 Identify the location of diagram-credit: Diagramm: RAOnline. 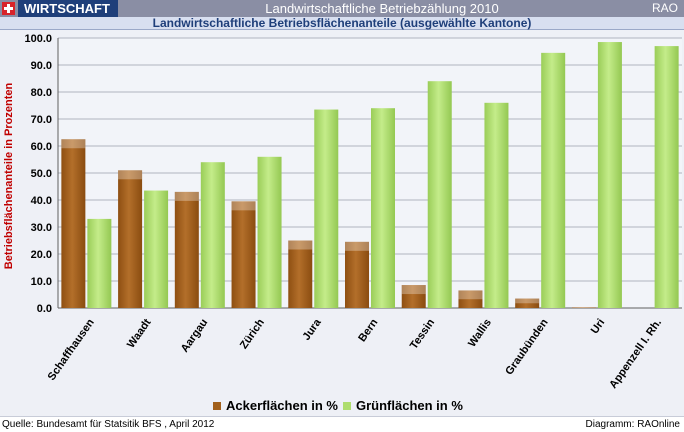
(632, 424).